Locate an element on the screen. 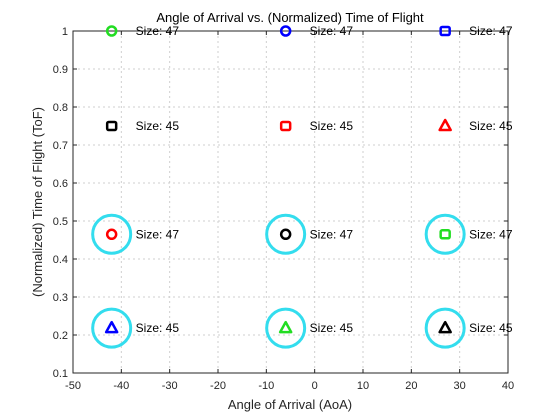  x-tick-label: 10 is located at coordinates (363, 386).